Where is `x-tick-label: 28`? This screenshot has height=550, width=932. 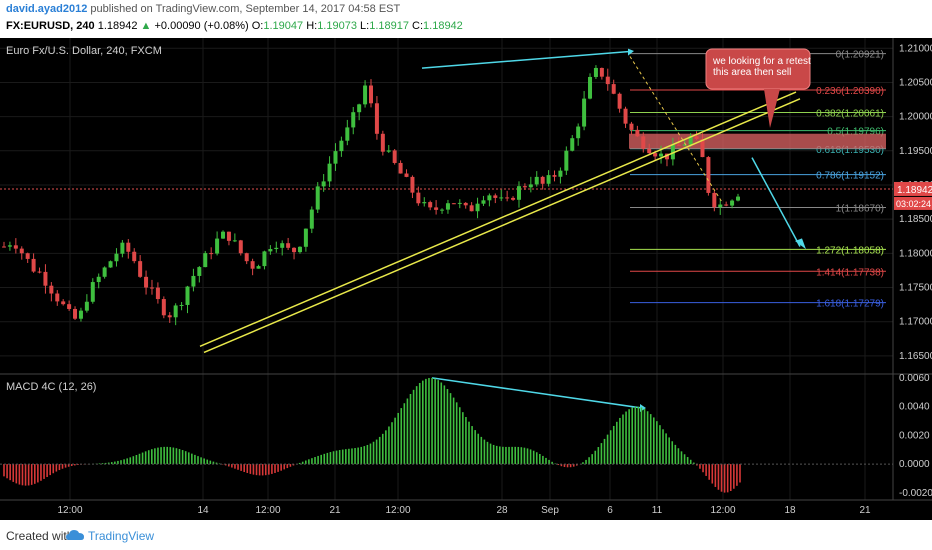
x-tick-label: 28 is located at coordinates (502, 510).